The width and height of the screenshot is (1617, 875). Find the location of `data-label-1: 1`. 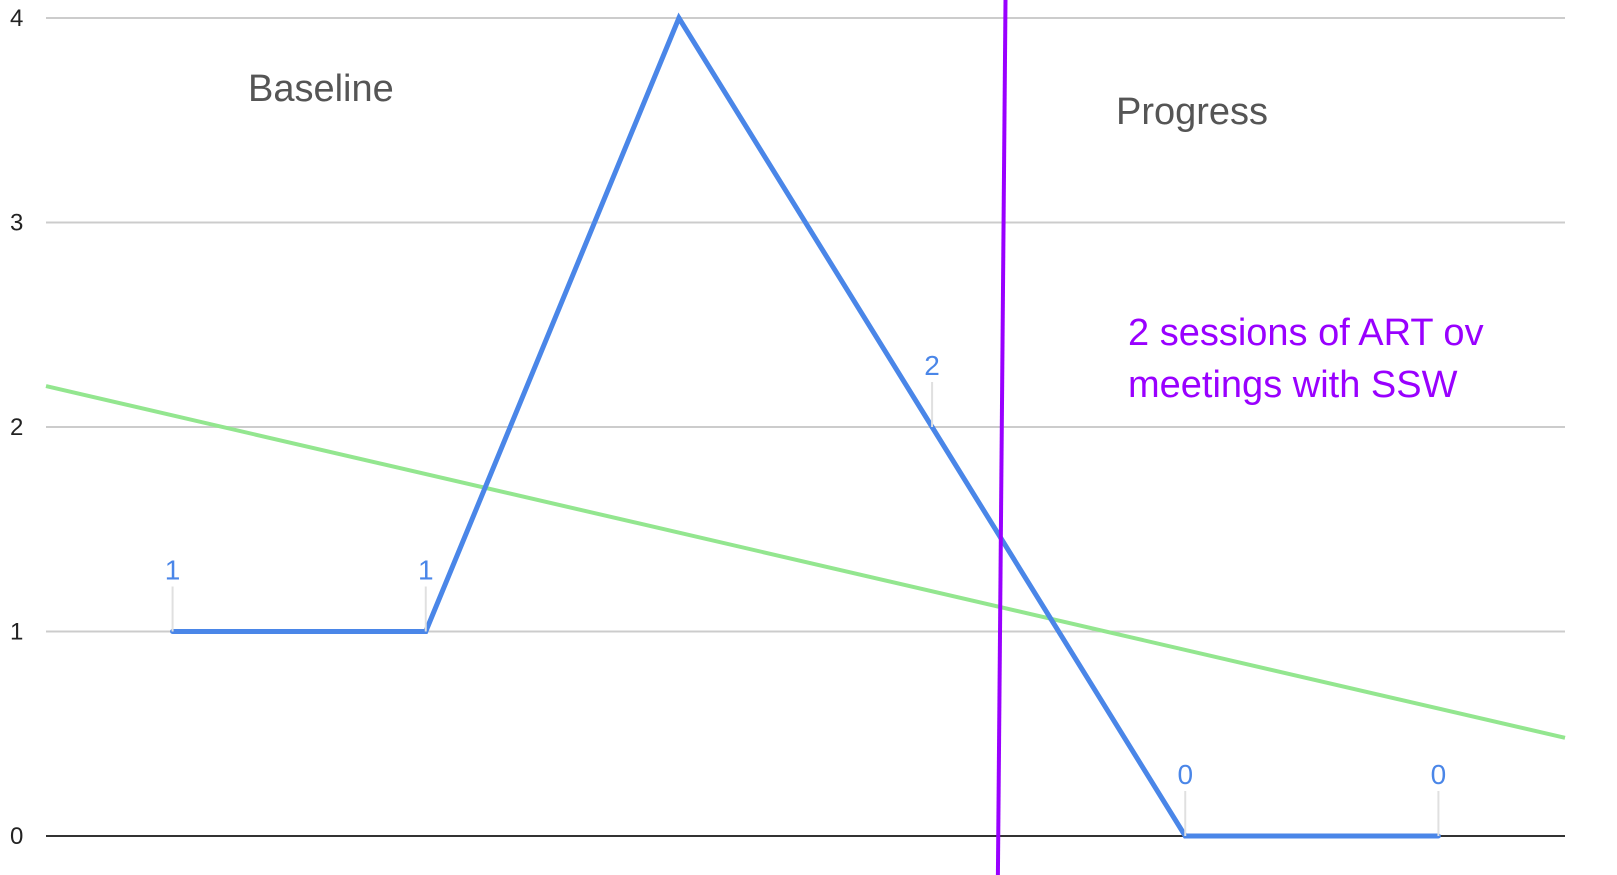

data-label-1: 1 is located at coordinates (173, 570).